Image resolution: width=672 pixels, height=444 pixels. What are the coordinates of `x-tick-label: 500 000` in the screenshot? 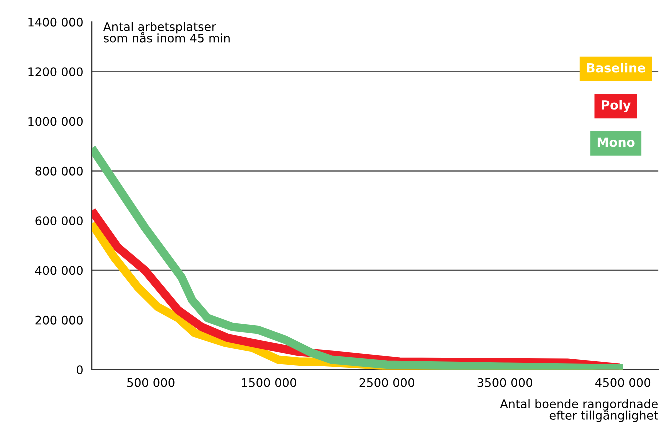 It's located at (151, 383).